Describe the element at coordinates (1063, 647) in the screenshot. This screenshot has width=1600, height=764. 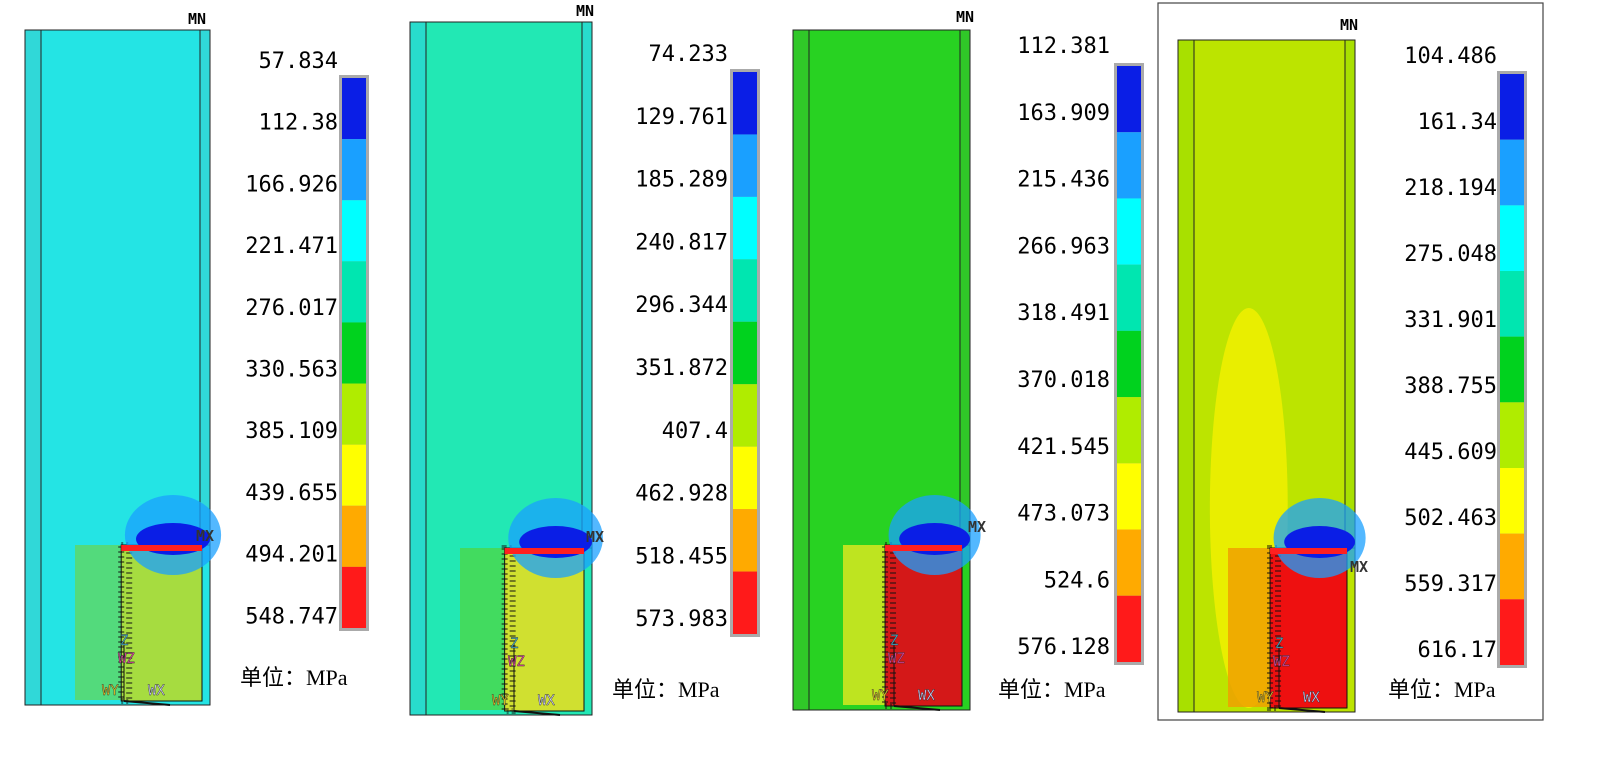
I see `legend-value: 576.128` at that location.